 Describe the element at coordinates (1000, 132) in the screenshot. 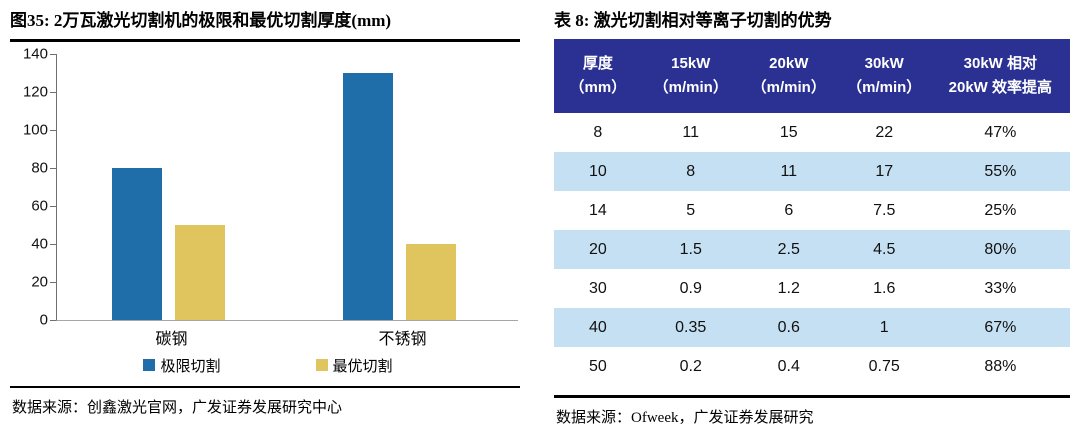

I see `table-cell: 47%` at that location.